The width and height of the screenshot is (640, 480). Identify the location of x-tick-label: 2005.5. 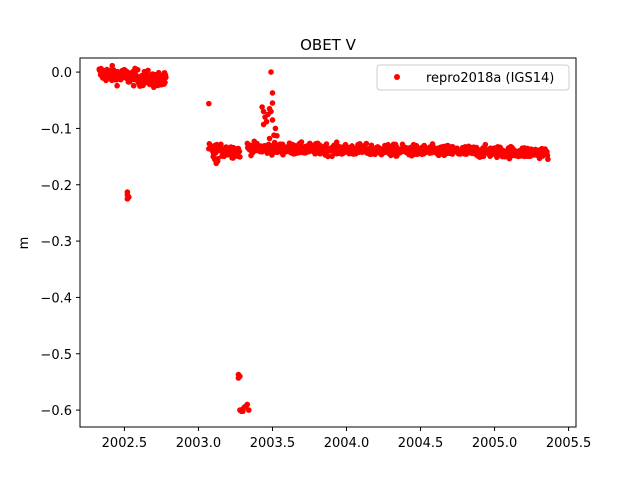
(569, 443).